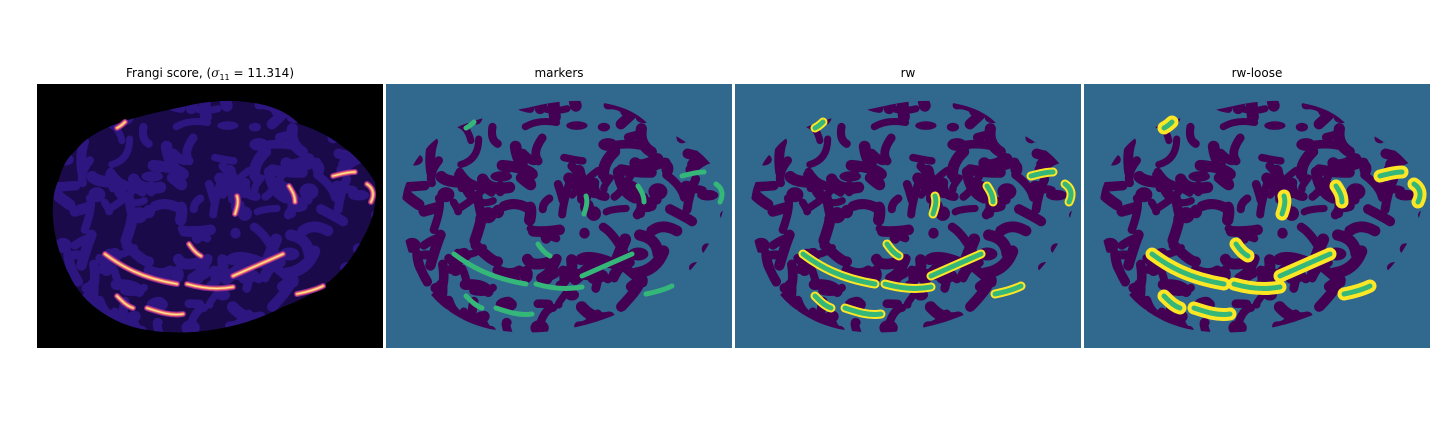  I want to click on frangi-title-suffix: ), so click(291, 73).